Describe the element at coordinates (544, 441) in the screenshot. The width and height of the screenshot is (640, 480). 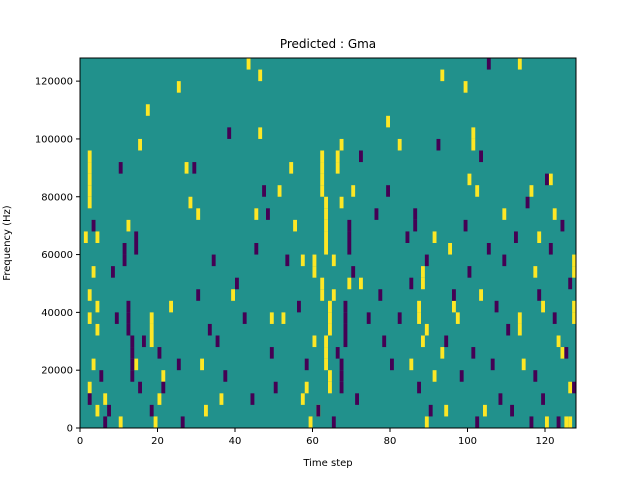
I see `x-tick-label-6: 120` at that location.